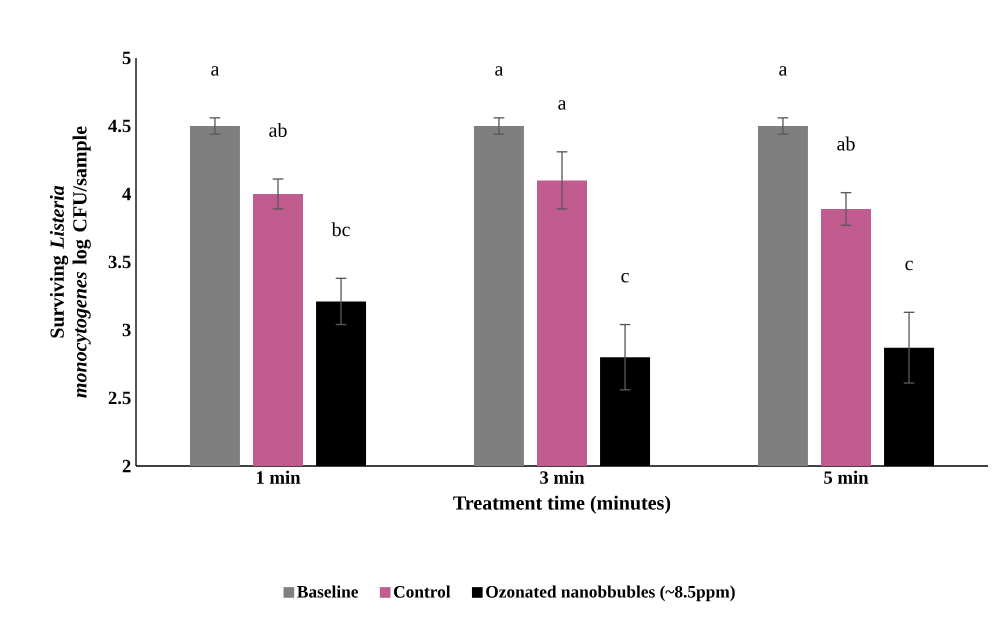  What do you see at coordinates (340, 229) in the screenshot?
I see `annotation: bc` at bounding box center [340, 229].